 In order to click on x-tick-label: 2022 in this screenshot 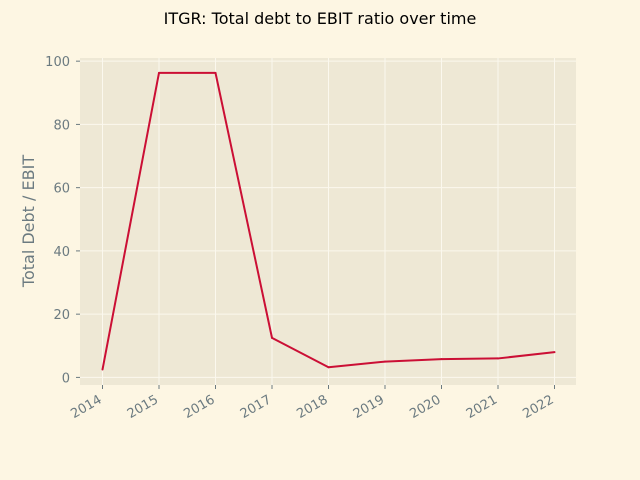, I will do `click(538, 407)`.